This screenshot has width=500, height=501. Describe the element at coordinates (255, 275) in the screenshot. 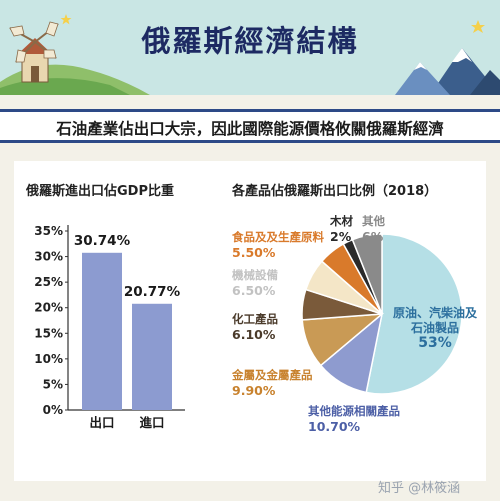

I see `pie-label-text: 機械設備` at that location.